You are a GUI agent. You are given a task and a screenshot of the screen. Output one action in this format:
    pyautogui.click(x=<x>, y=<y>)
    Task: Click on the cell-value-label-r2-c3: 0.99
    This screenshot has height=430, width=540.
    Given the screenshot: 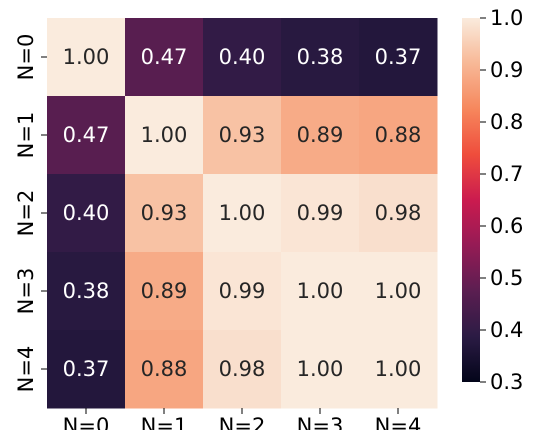 What is the action you would take?
    pyautogui.click(x=320, y=213)
    